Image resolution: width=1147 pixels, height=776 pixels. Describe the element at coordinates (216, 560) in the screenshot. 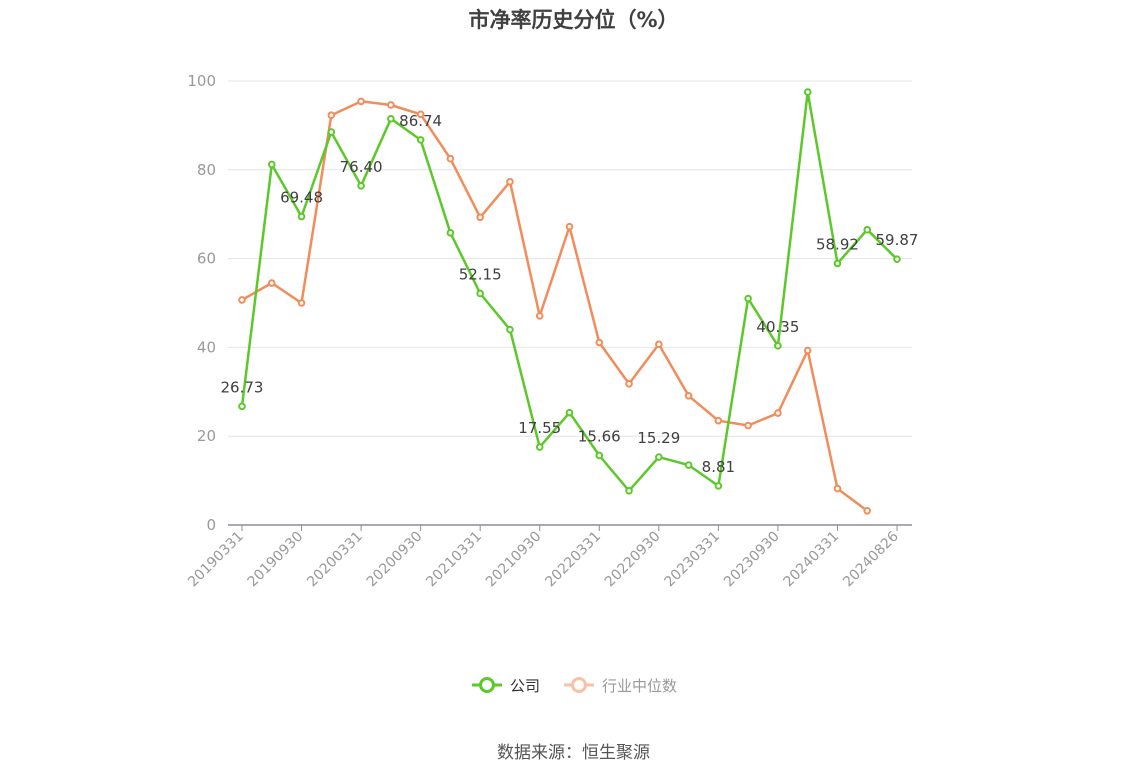

I see `x-tick-label: 20190331` at that location.